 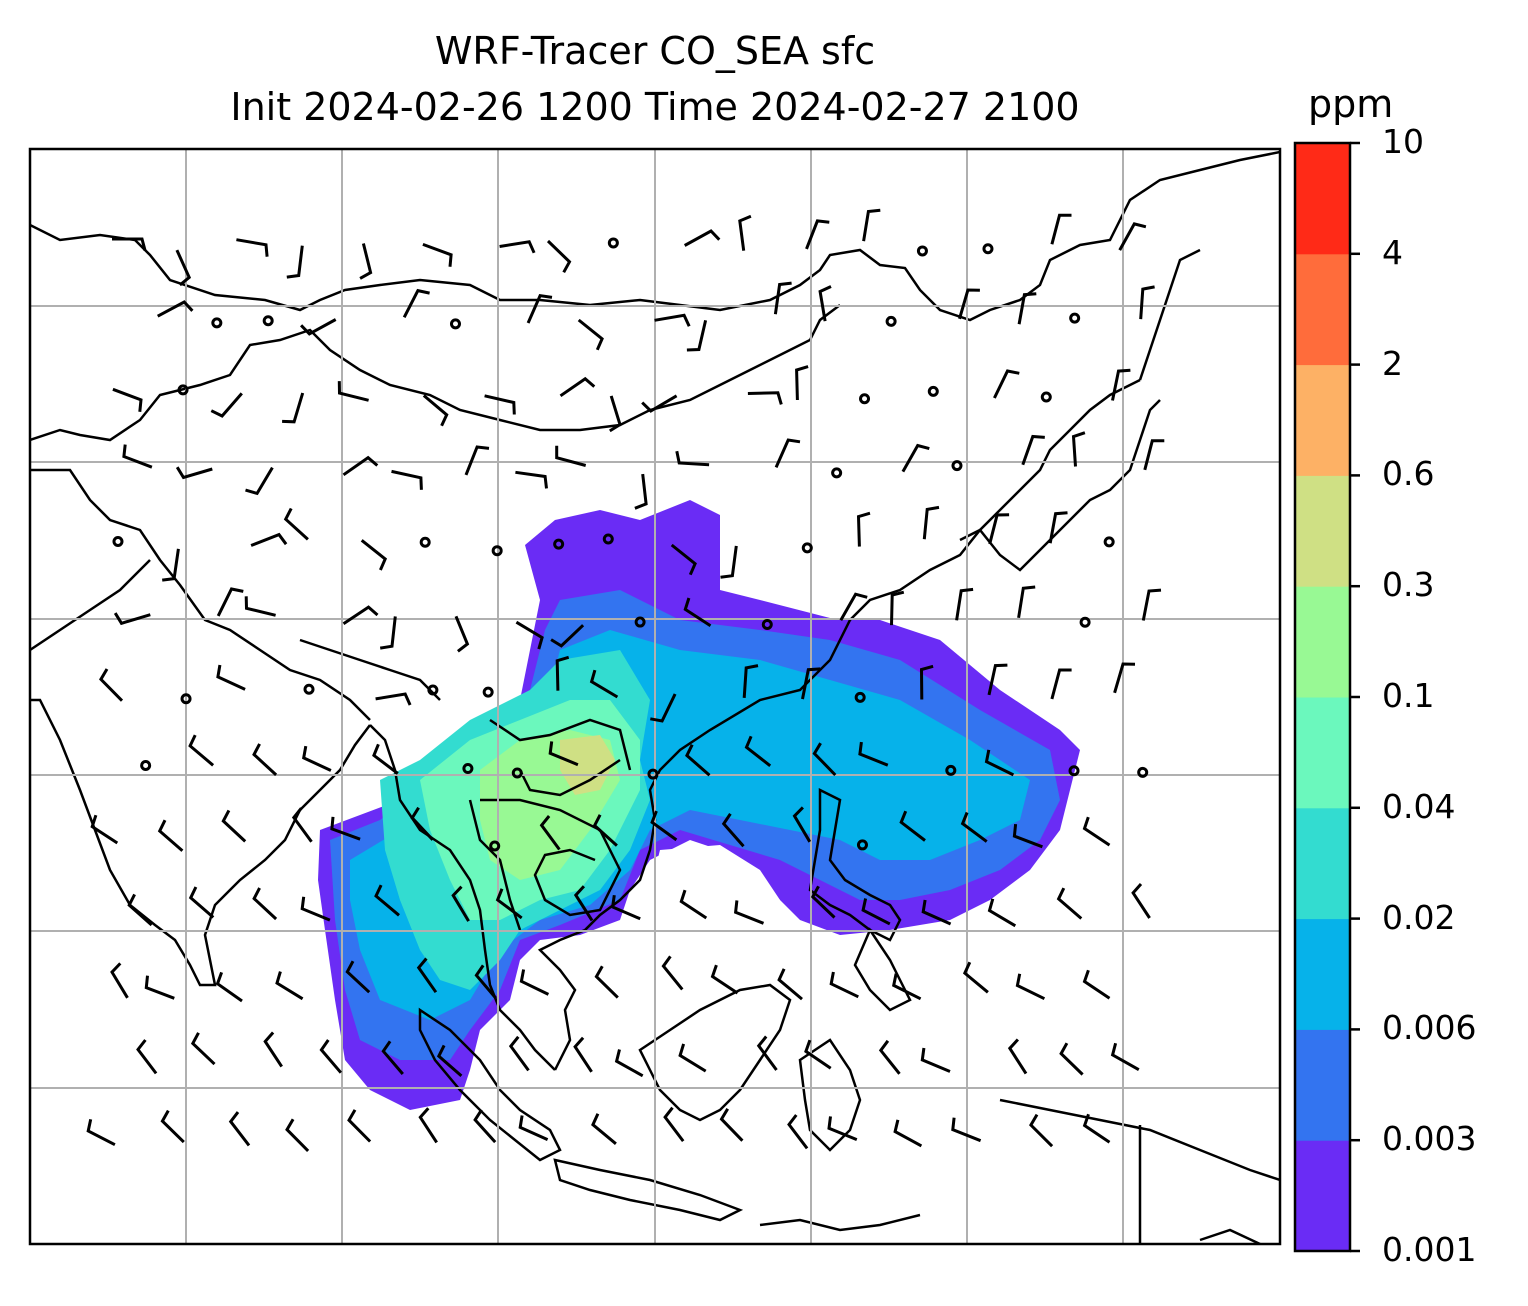 I want to click on colorbar-tick-label: 0.6, so click(x=1408, y=474).